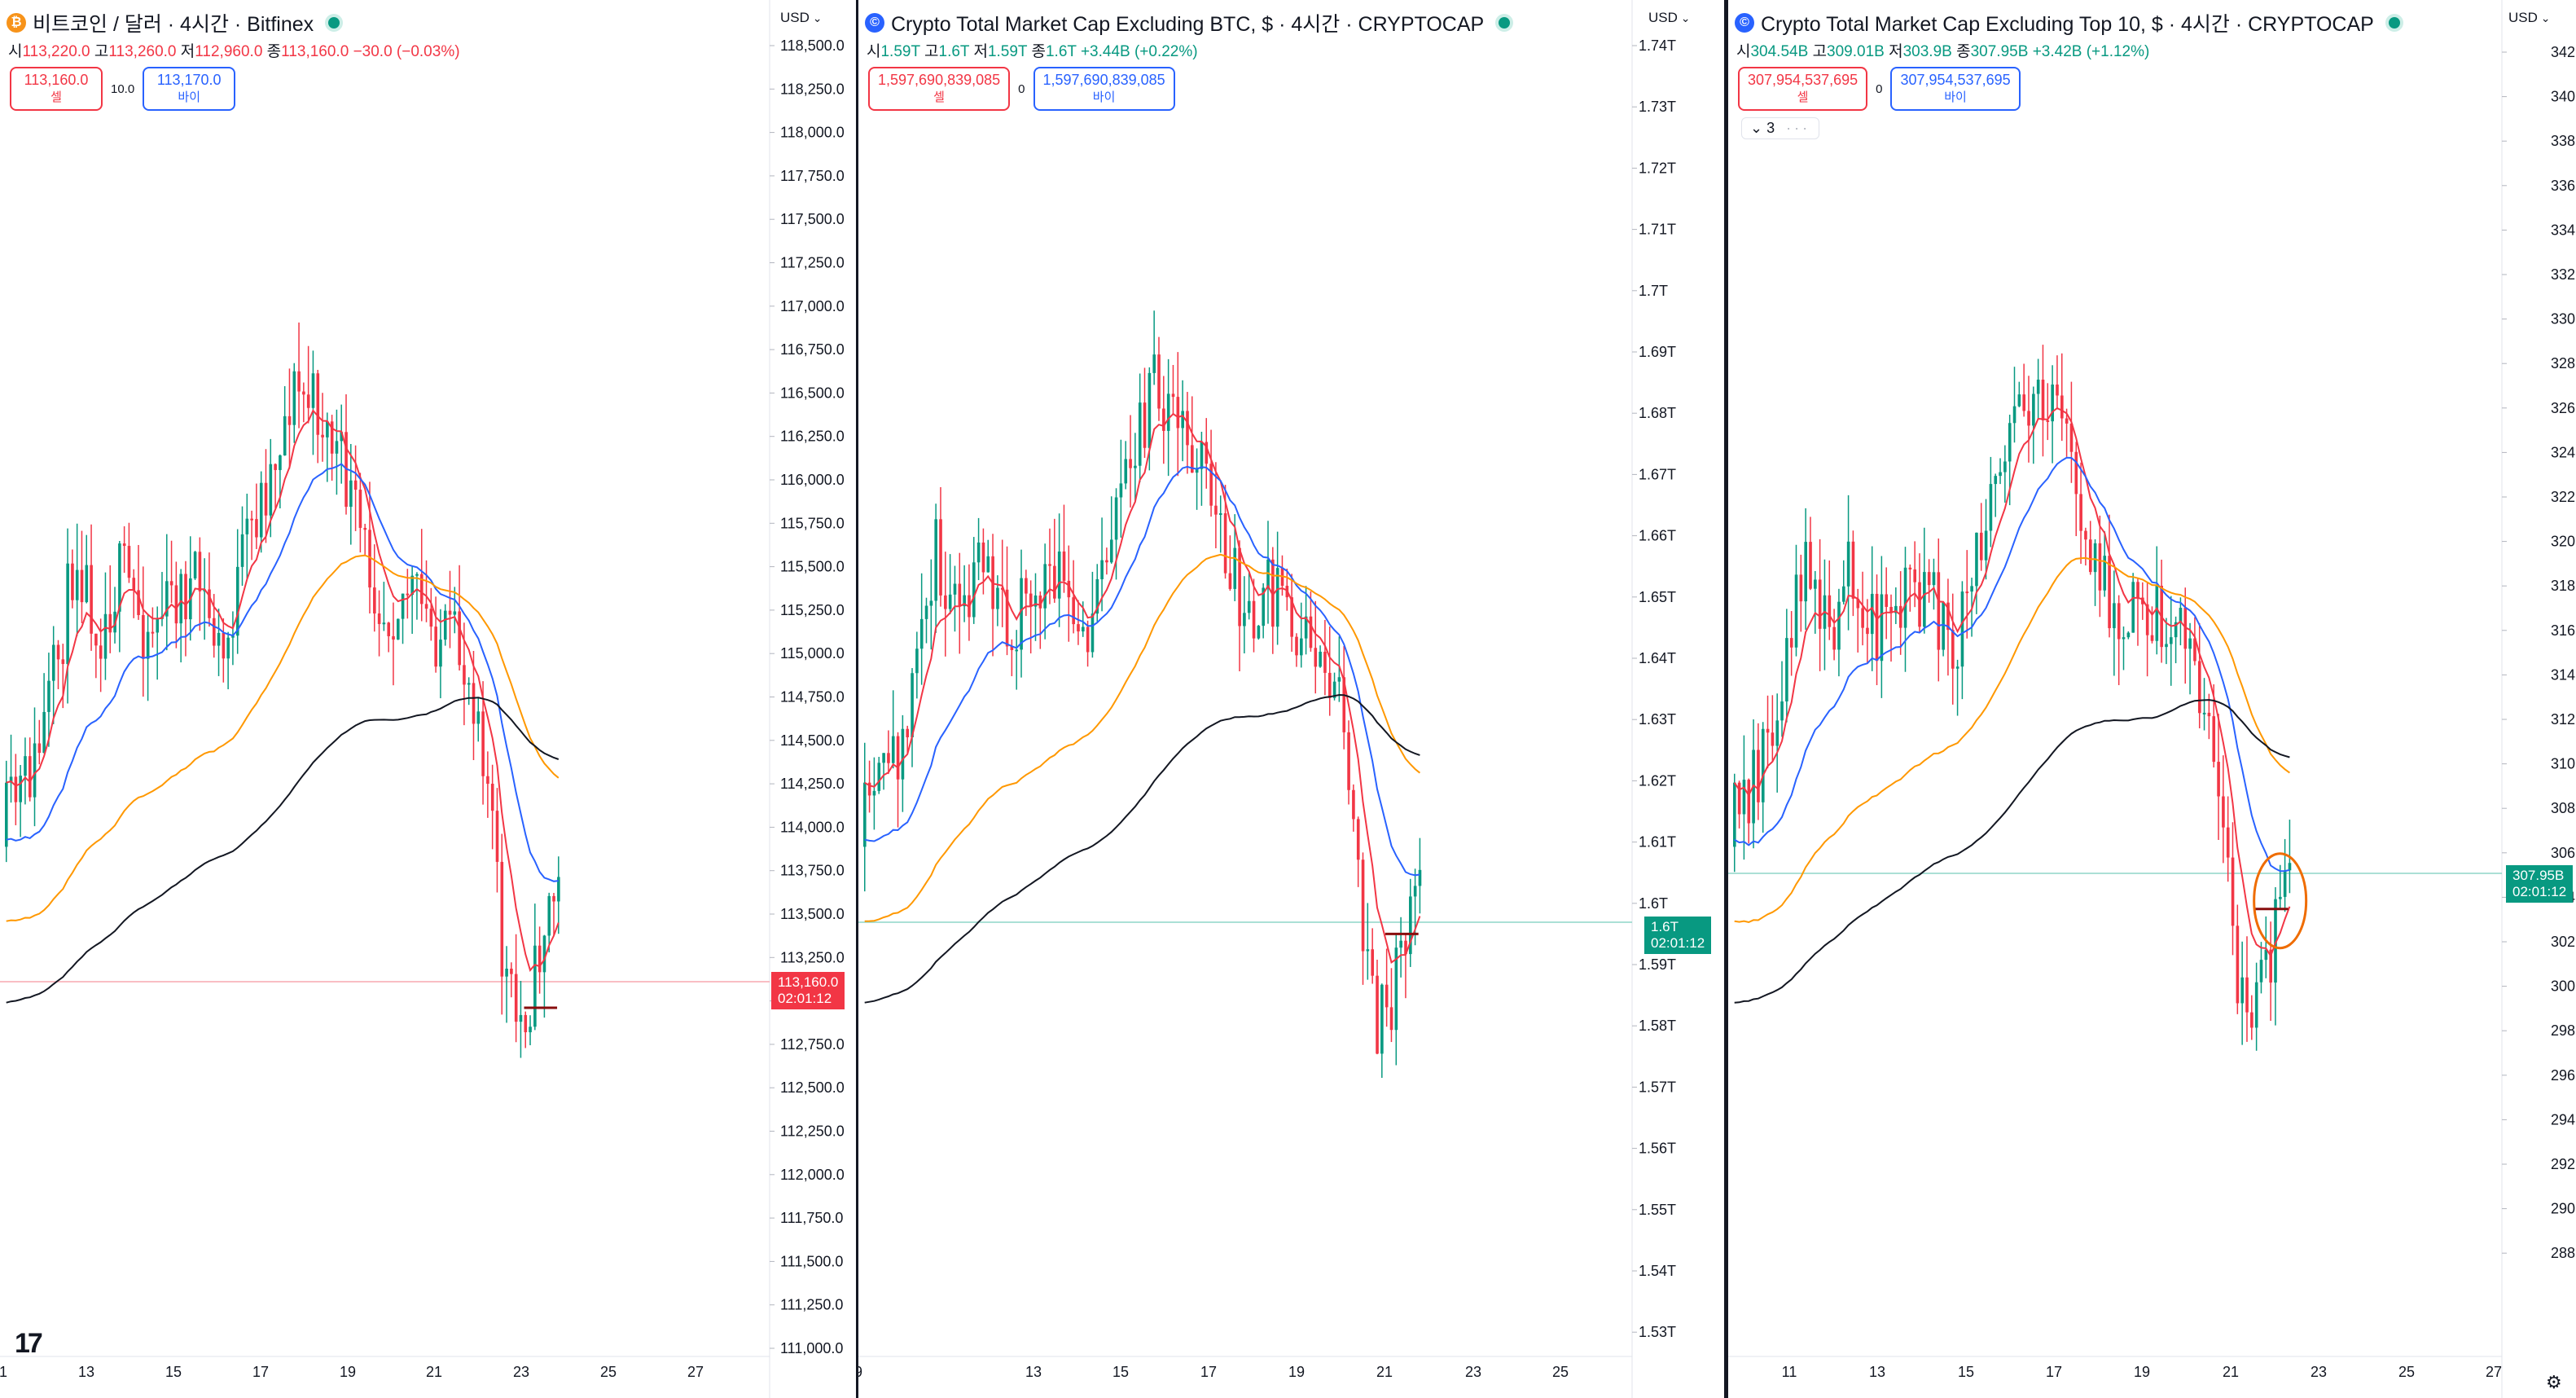 Image resolution: width=2576 pixels, height=1398 pixels. I want to click on price-axis-label: 1.54T, so click(1657, 1271).